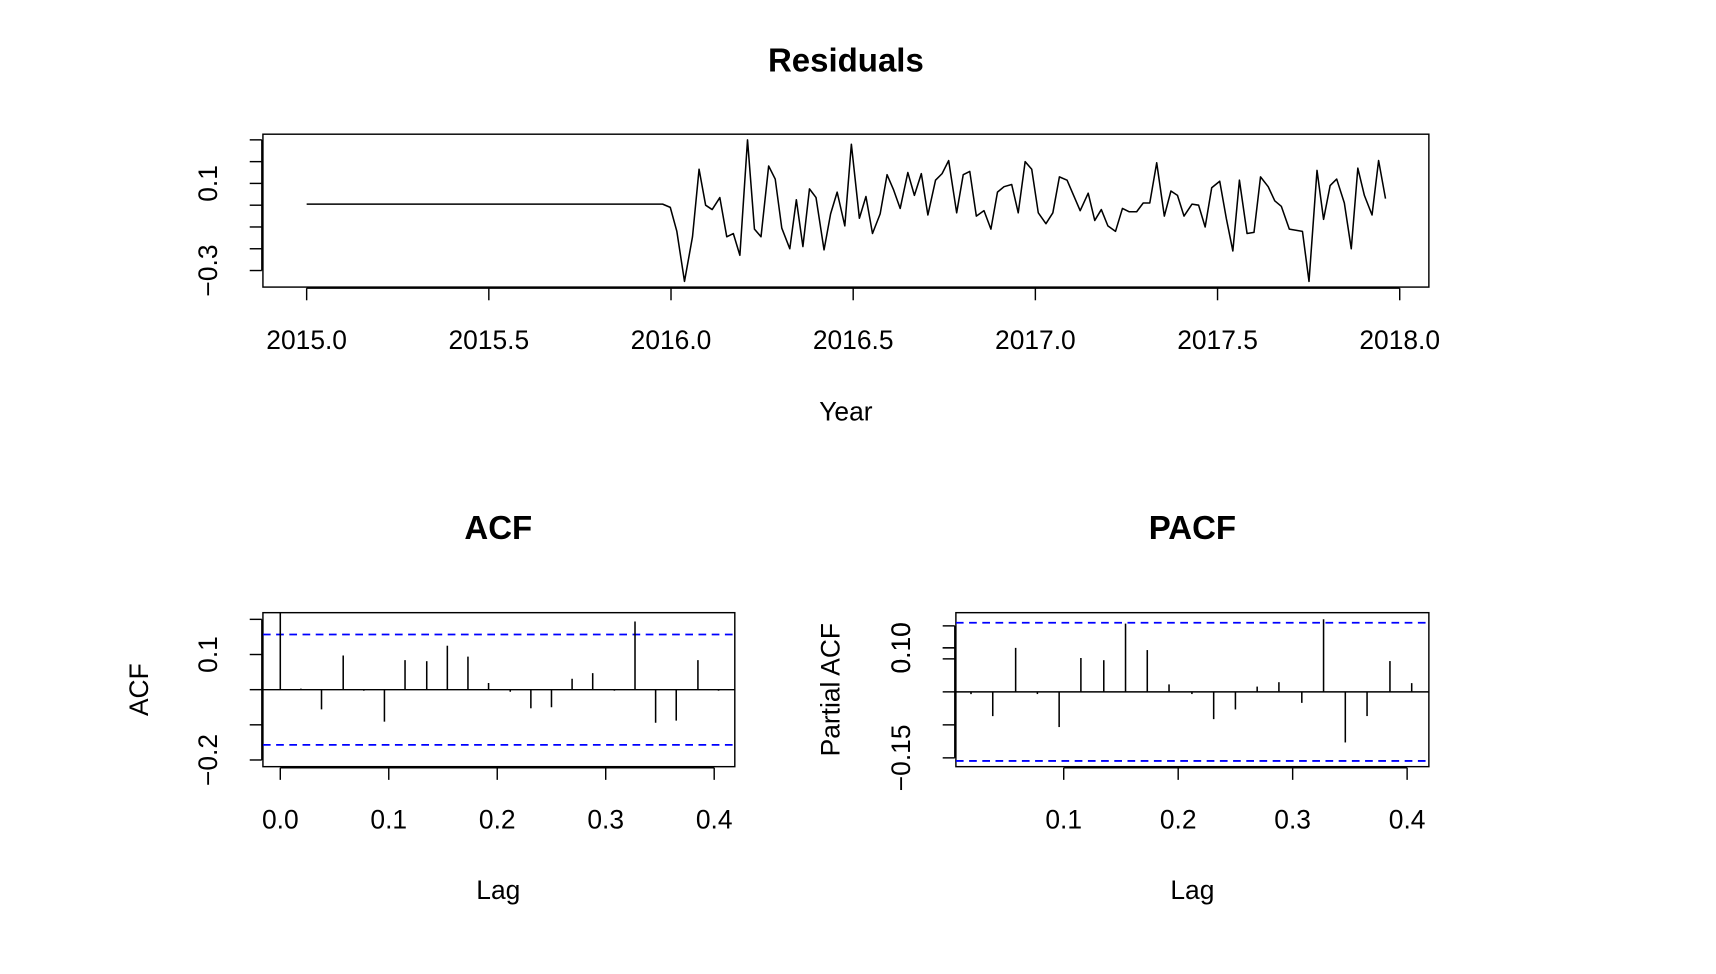 This screenshot has width=1716, height=974. I want to click on x-axis-label: Year, so click(846, 412).